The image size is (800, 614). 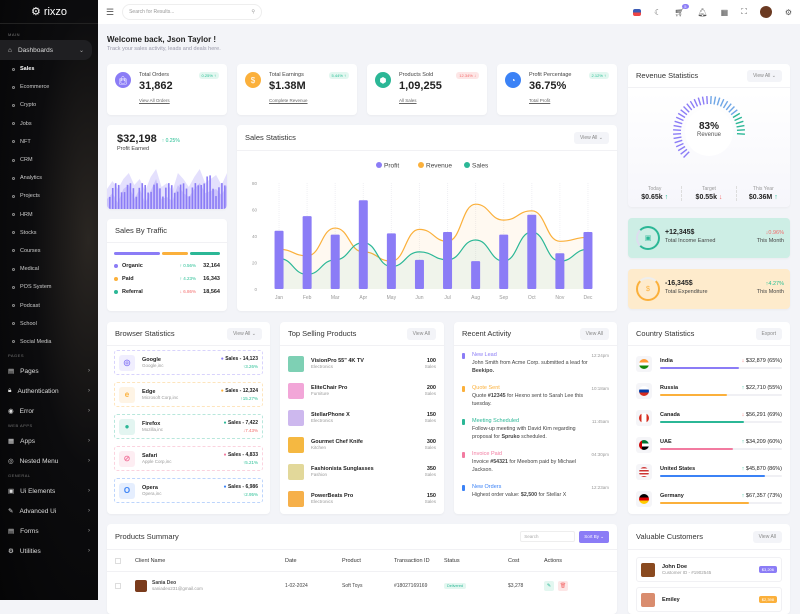 I want to click on sidebar-item: ✎Advanced Ui›, so click(x=49, y=511).